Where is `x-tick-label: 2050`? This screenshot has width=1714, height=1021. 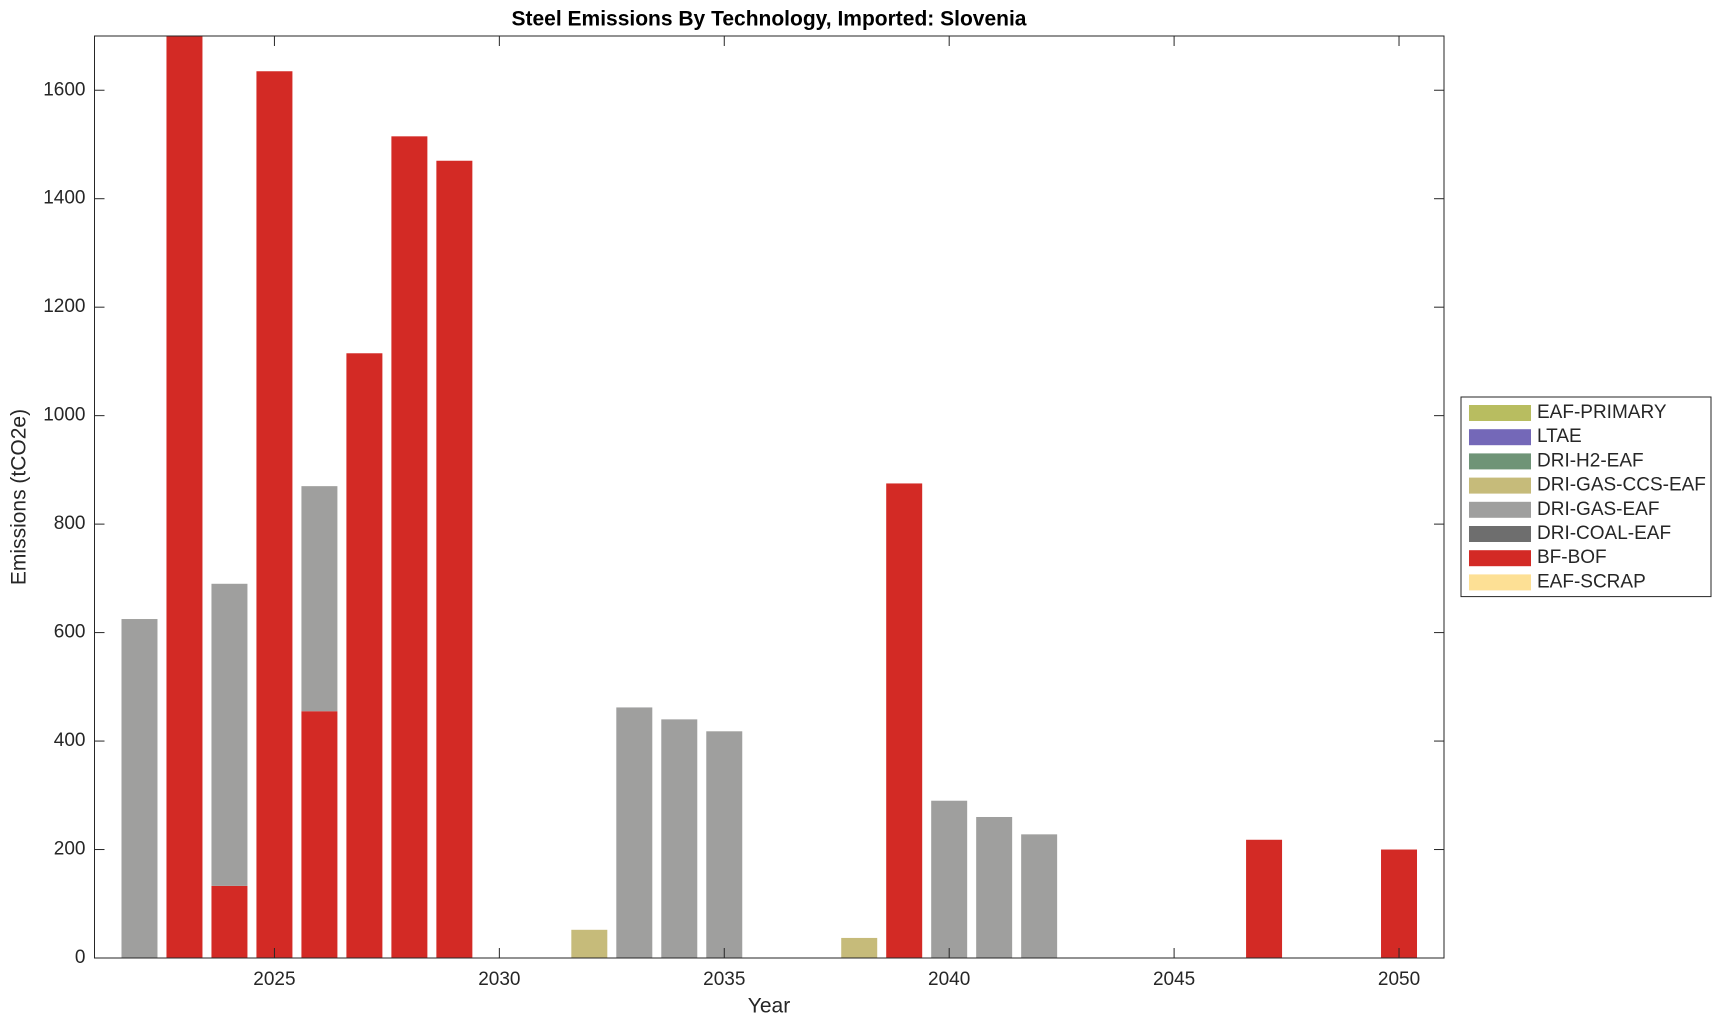 x-tick-label: 2050 is located at coordinates (1399, 979).